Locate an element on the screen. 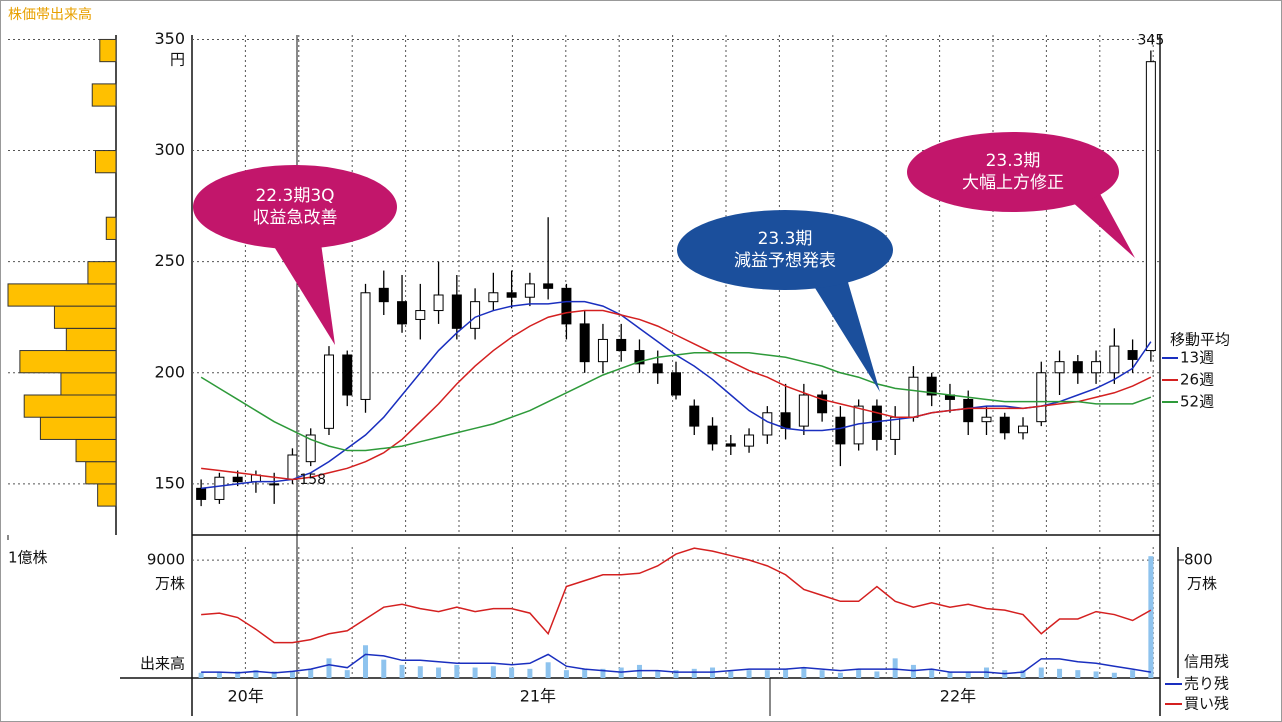 This screenshot has width=1282, height=722. legend-label: 買い残 is located at coordinates (1206, 704).